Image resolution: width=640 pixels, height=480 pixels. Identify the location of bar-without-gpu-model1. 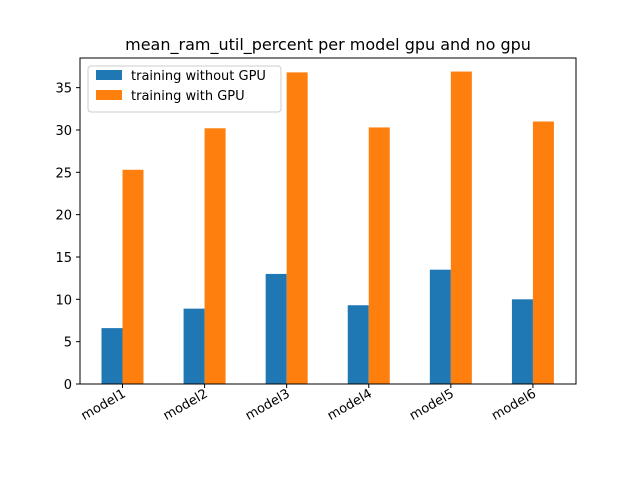
(112, 356).